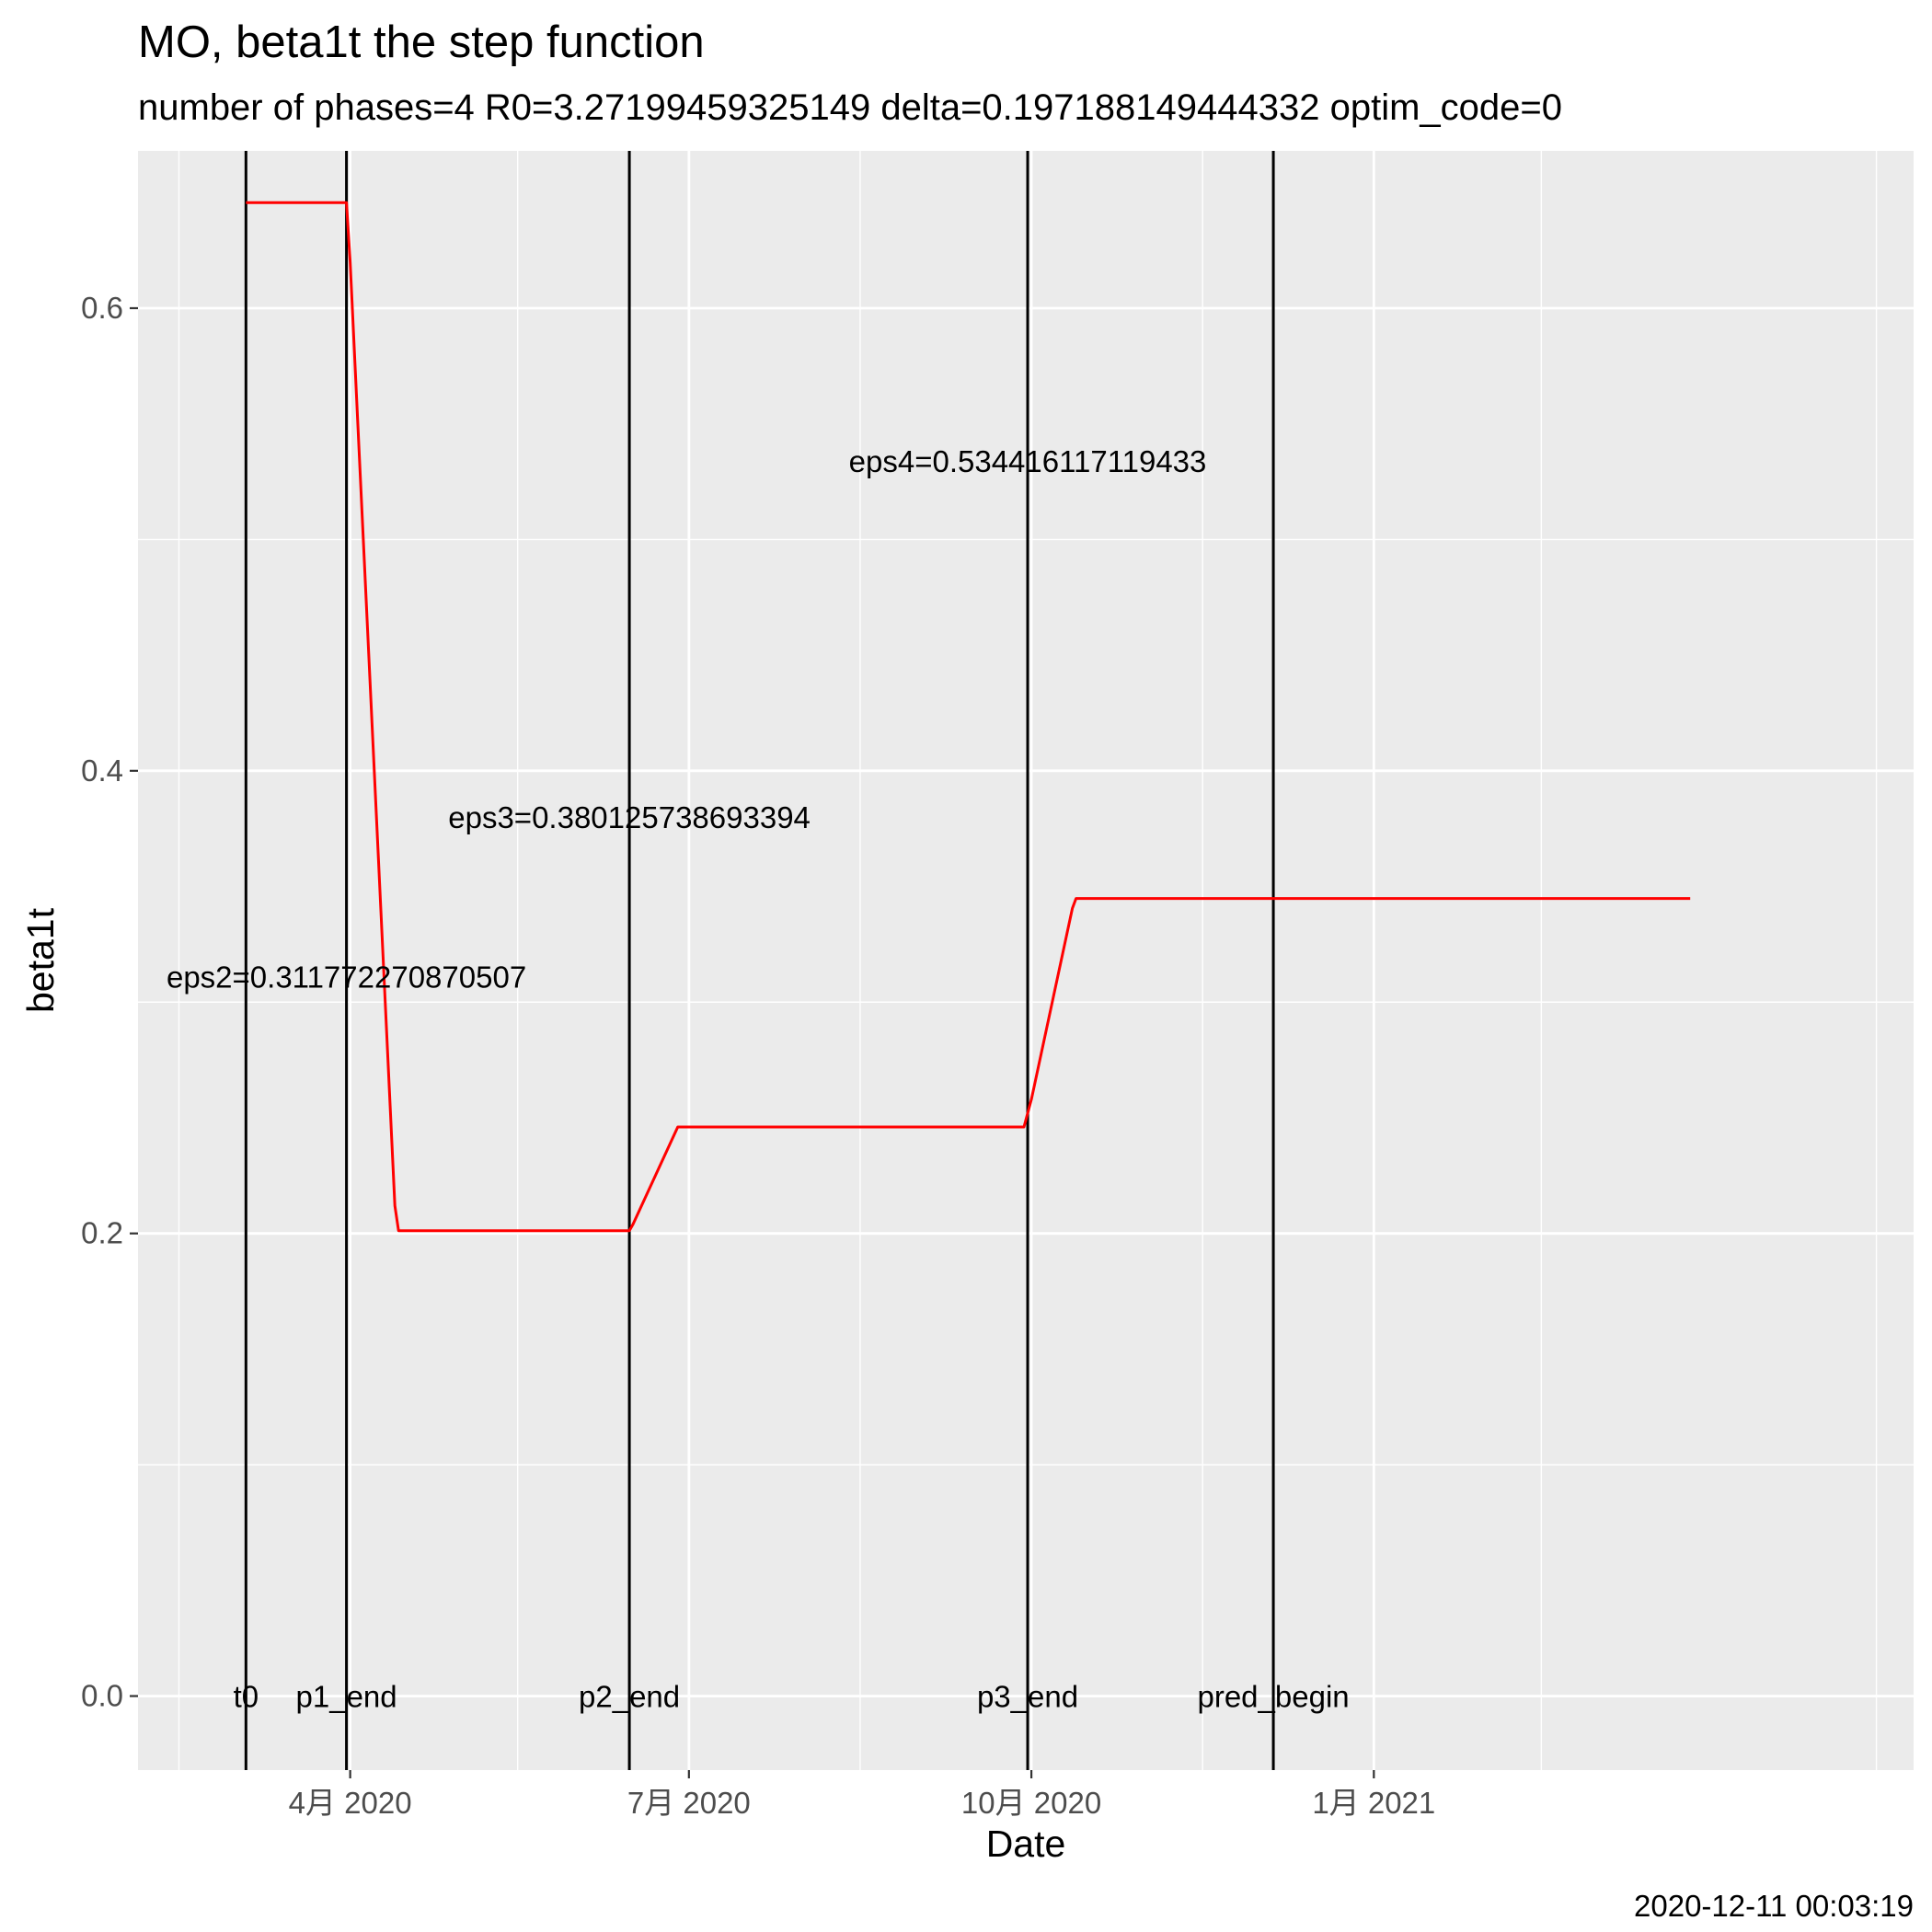 The height and width of the screenshot is (1932, 1932). What do you see at coordinates (346, 1697) in the screenshot?
I see `phase-label: p1_end` at bounding box center [346, 1697].